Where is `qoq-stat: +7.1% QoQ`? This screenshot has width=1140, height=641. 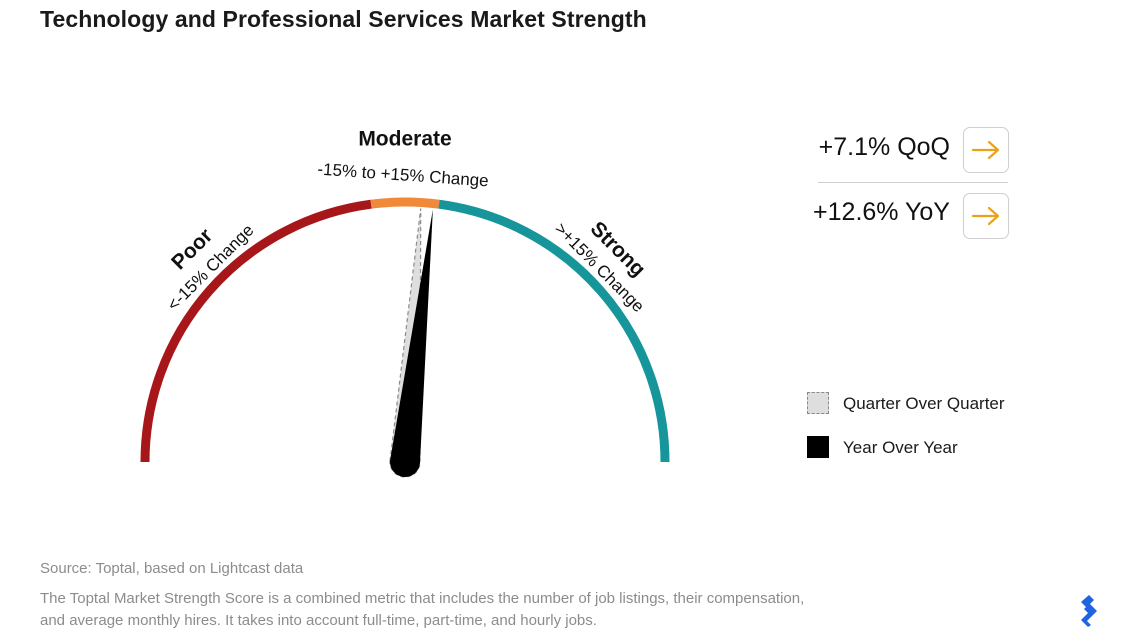
qoq-stat: +7.1% QoQ is located at coordinates (884, 147).